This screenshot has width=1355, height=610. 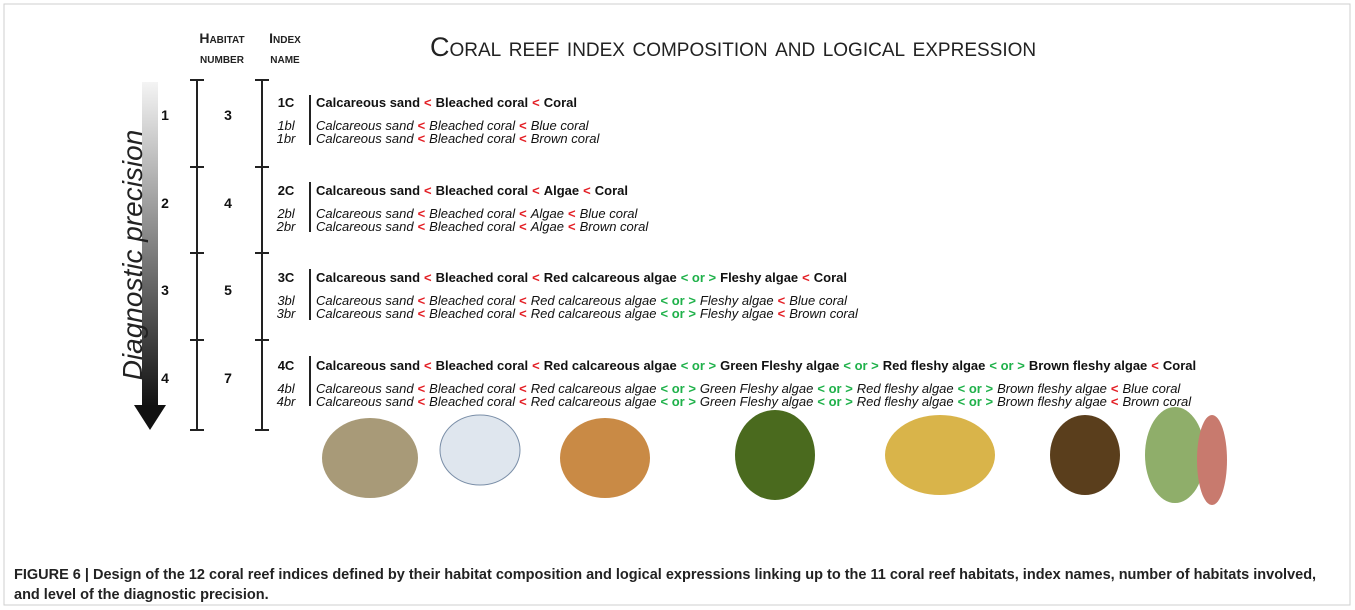 What do you see at coordinates (286, 365) in the screenshot?
I see `index-name: 4C` at bounding box center [286, 365].